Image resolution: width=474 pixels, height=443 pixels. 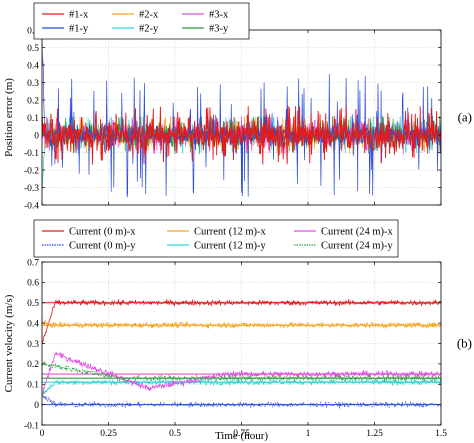 I want to click on y-tick-label: -0.2, so click(x=31, y=171).